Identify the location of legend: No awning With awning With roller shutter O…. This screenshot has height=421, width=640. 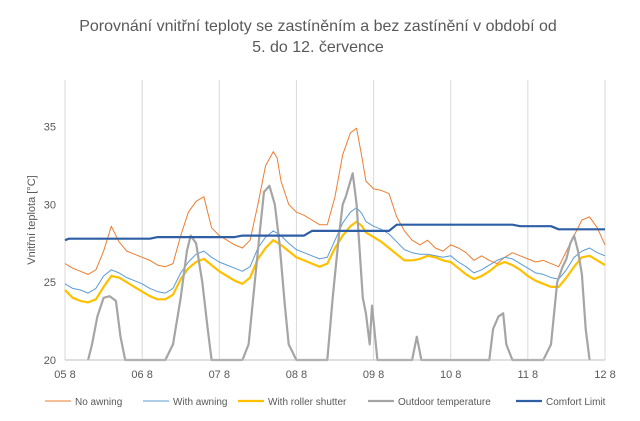
(325, 402).